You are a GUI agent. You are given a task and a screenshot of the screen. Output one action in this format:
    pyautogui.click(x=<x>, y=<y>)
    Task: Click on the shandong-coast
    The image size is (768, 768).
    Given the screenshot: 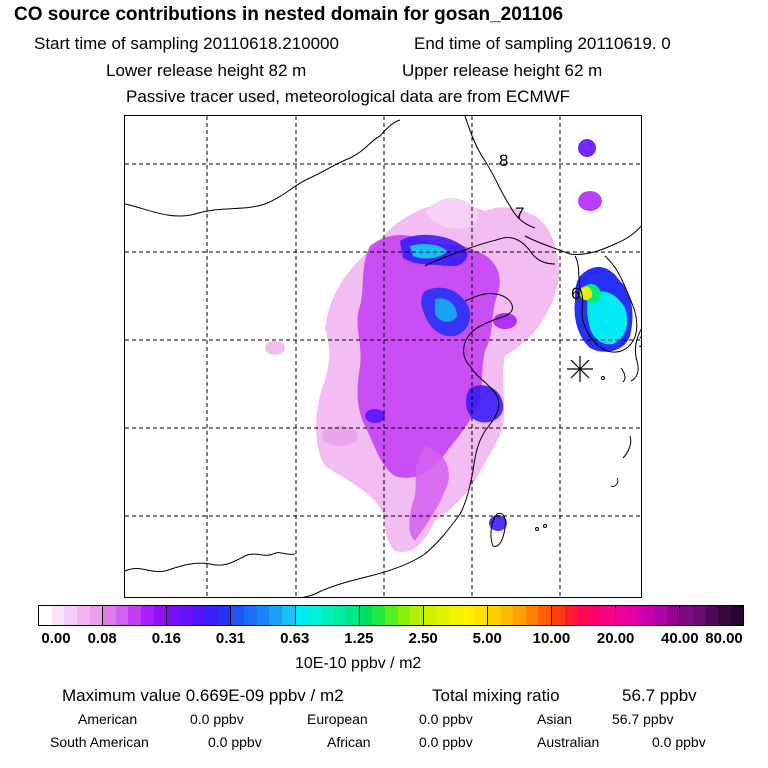 What is the action you would take?
    pyautogui.click(x=488, y=330)
    